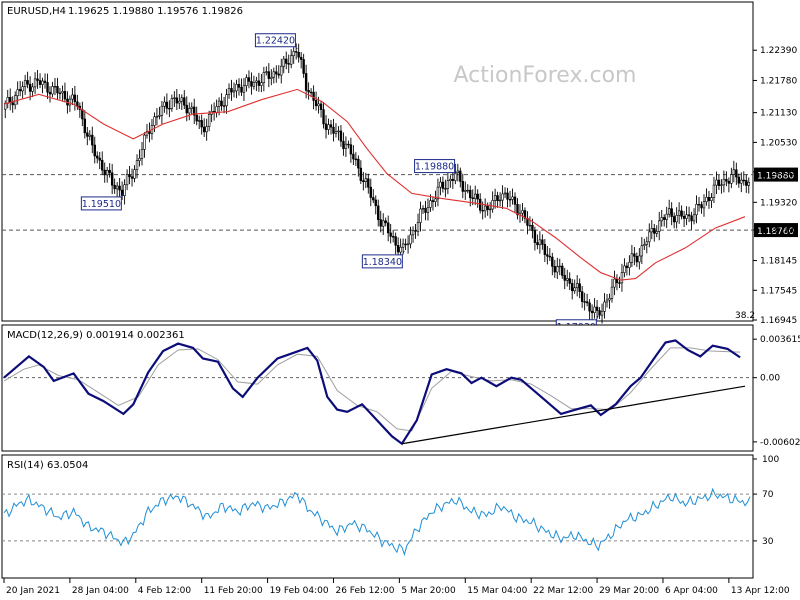  What do you see at coordinates (377, 522) in the screenshot?
I see `rsi-line` at bounding box center [377, 522].